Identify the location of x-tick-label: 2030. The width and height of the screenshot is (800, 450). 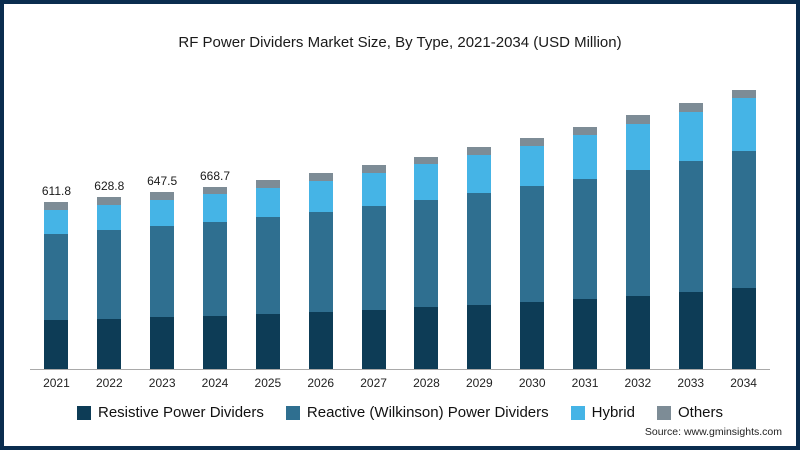
(532, 383).